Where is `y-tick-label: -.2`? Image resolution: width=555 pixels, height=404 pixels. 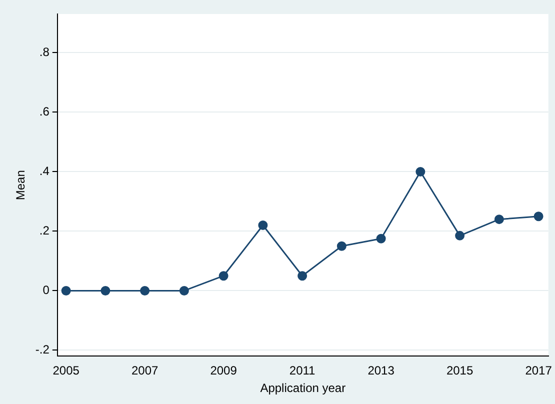 y-tick-label: -.2 is located at coordinates (42, 349).